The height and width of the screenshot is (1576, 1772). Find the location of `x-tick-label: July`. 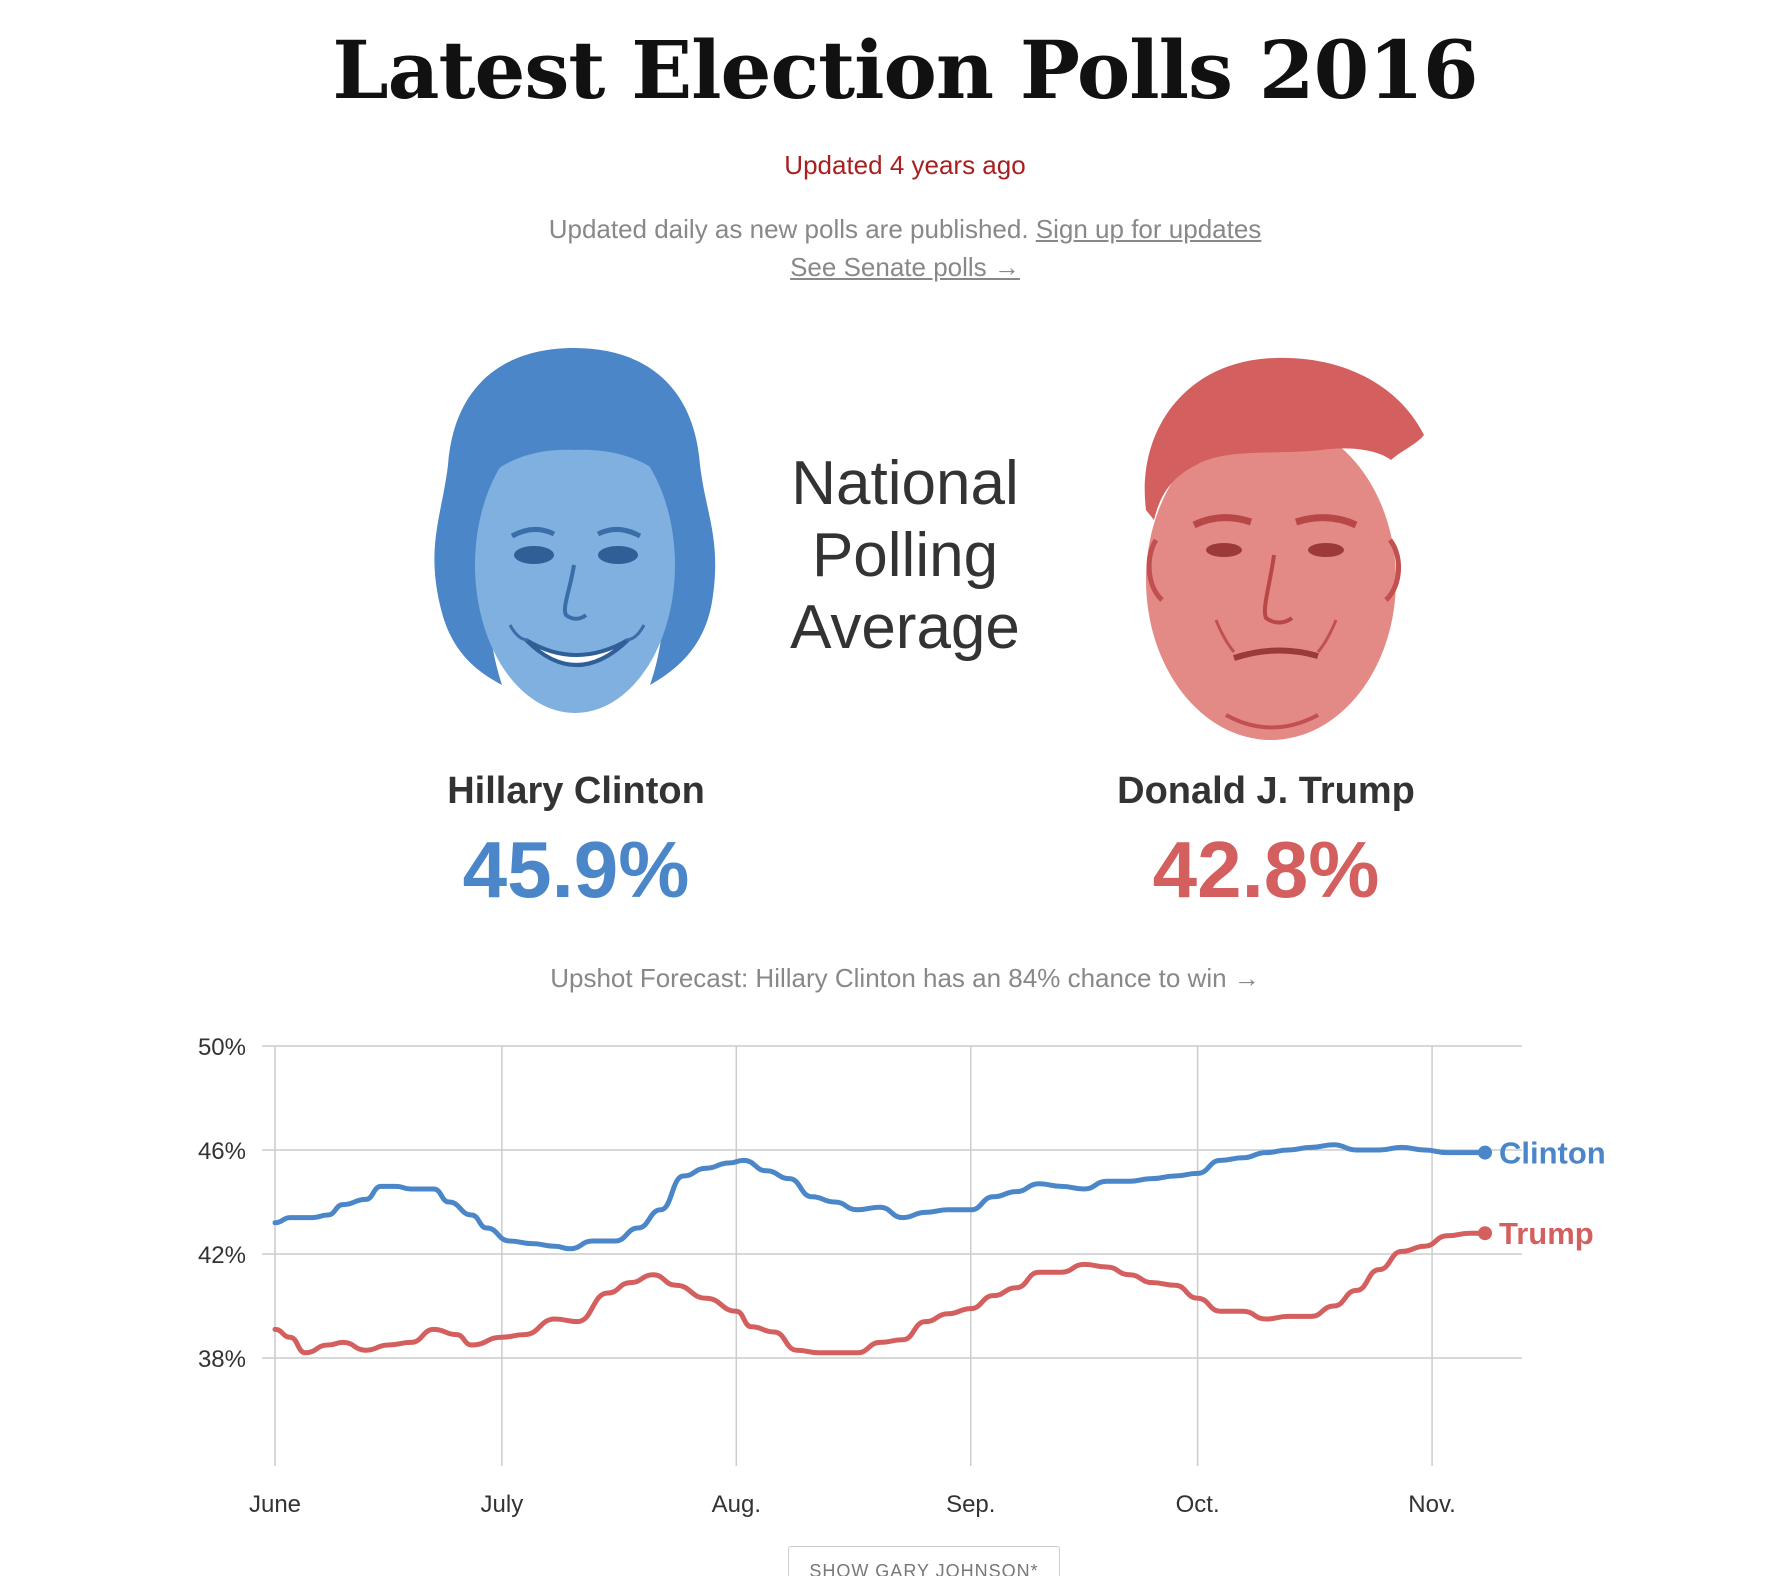

x-tick-label: July is located at coordinates (502, 1504).